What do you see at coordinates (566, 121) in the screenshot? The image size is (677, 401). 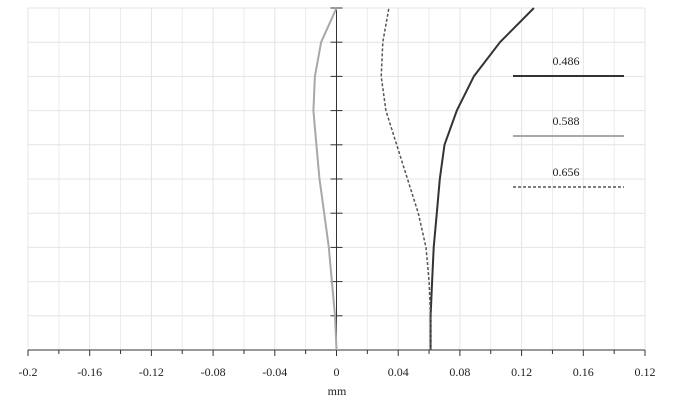 I see `legend-label: 0.588` at bounding box center [566, 121].